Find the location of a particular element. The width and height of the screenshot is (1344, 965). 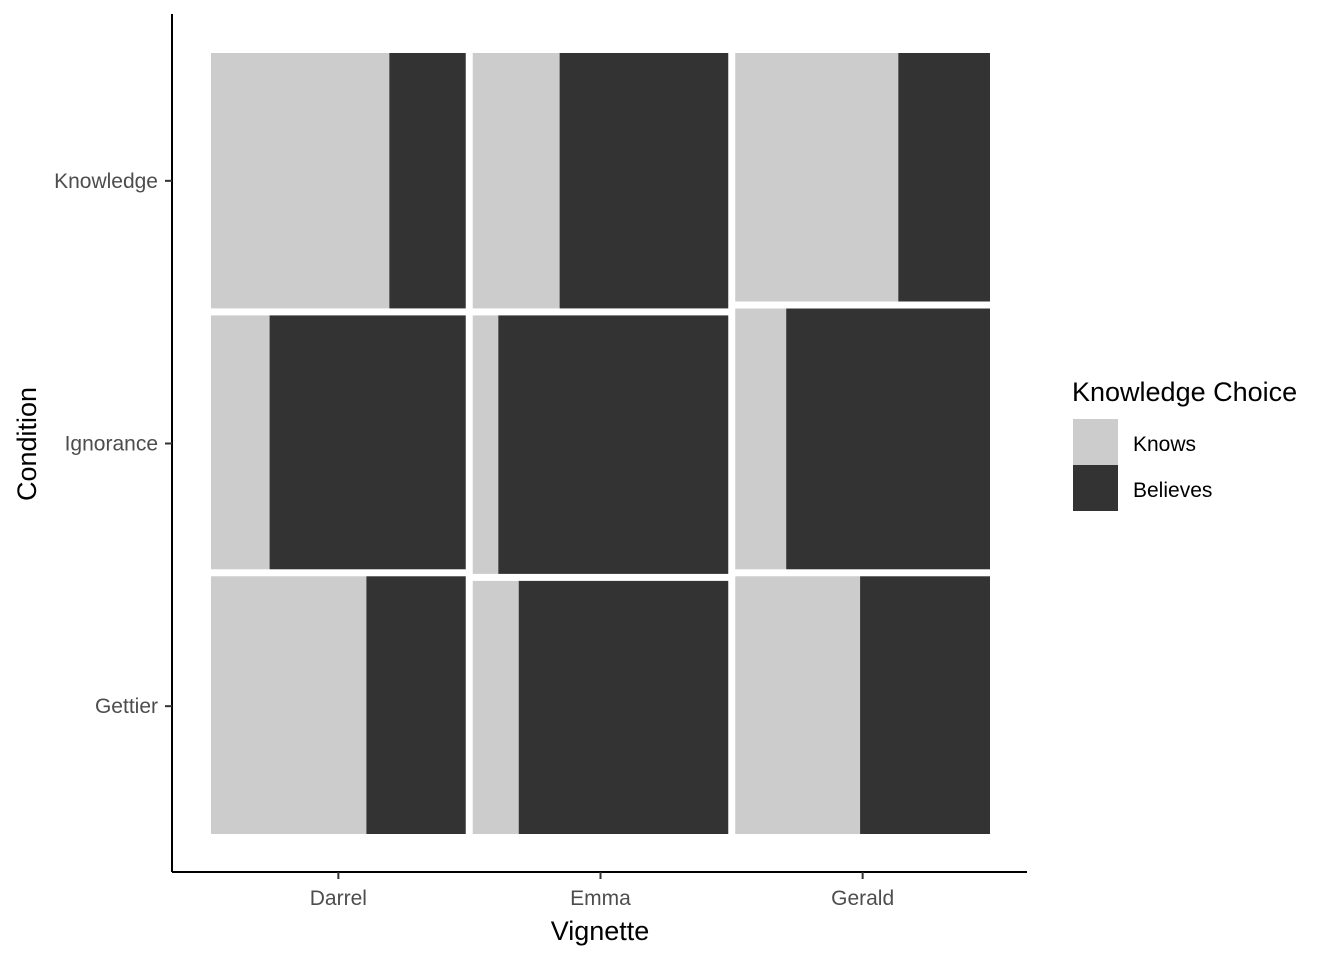

cell-darrel-knowledge-believes is located at coordinates (427, 181).